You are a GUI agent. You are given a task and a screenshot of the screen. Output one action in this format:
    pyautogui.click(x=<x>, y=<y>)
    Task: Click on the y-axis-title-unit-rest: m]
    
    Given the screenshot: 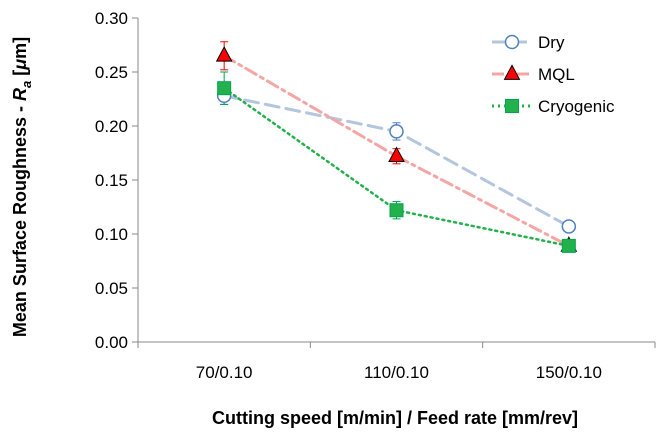 What is the action you would take?
    pyautogui.click(x=20, y=48)
    